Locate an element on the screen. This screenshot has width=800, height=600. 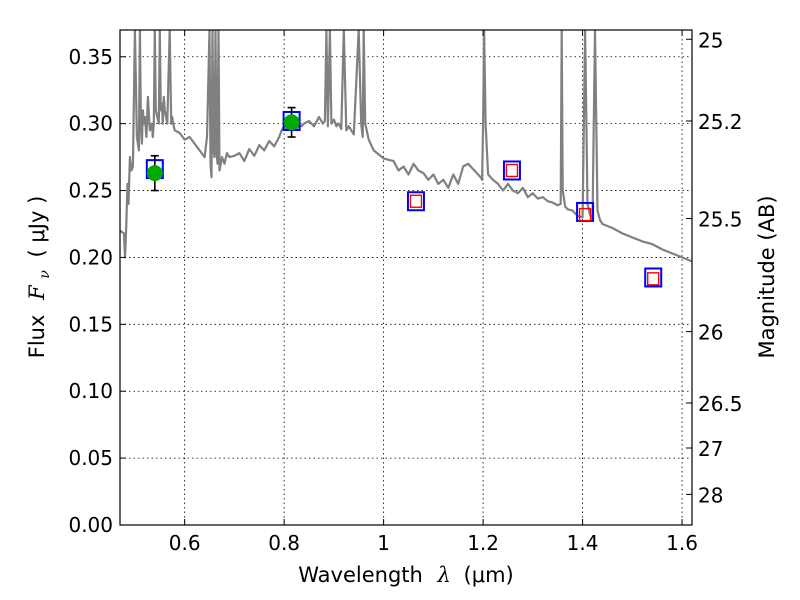
x-tick-label: 1.4 is located at coordinates (583, 543).